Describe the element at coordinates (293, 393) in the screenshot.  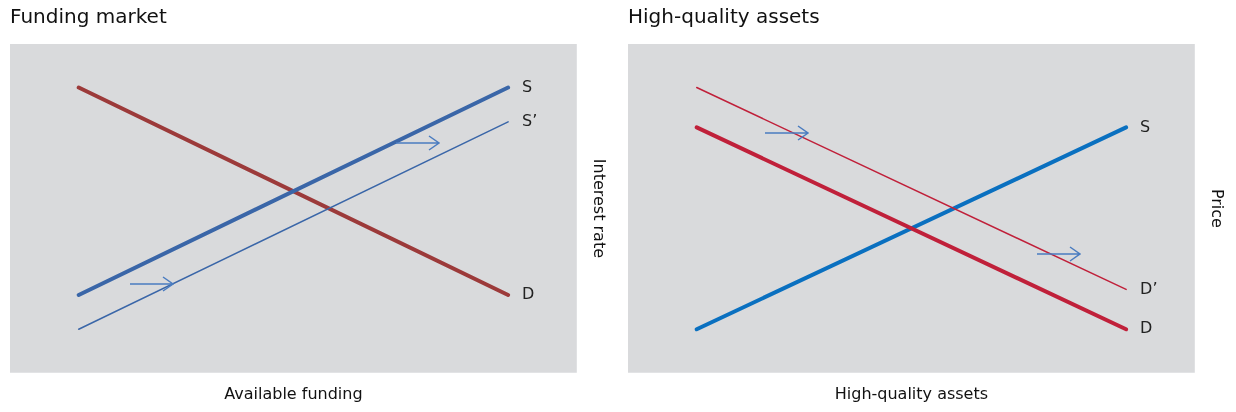
I see `x-axis-title: Available funding` at that location.